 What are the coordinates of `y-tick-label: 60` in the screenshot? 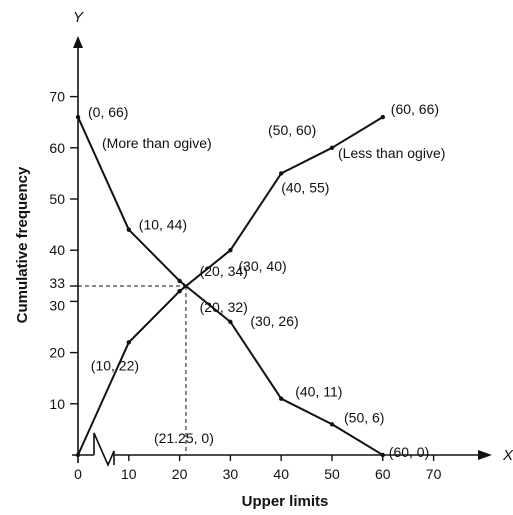 It's located at (57, 148).